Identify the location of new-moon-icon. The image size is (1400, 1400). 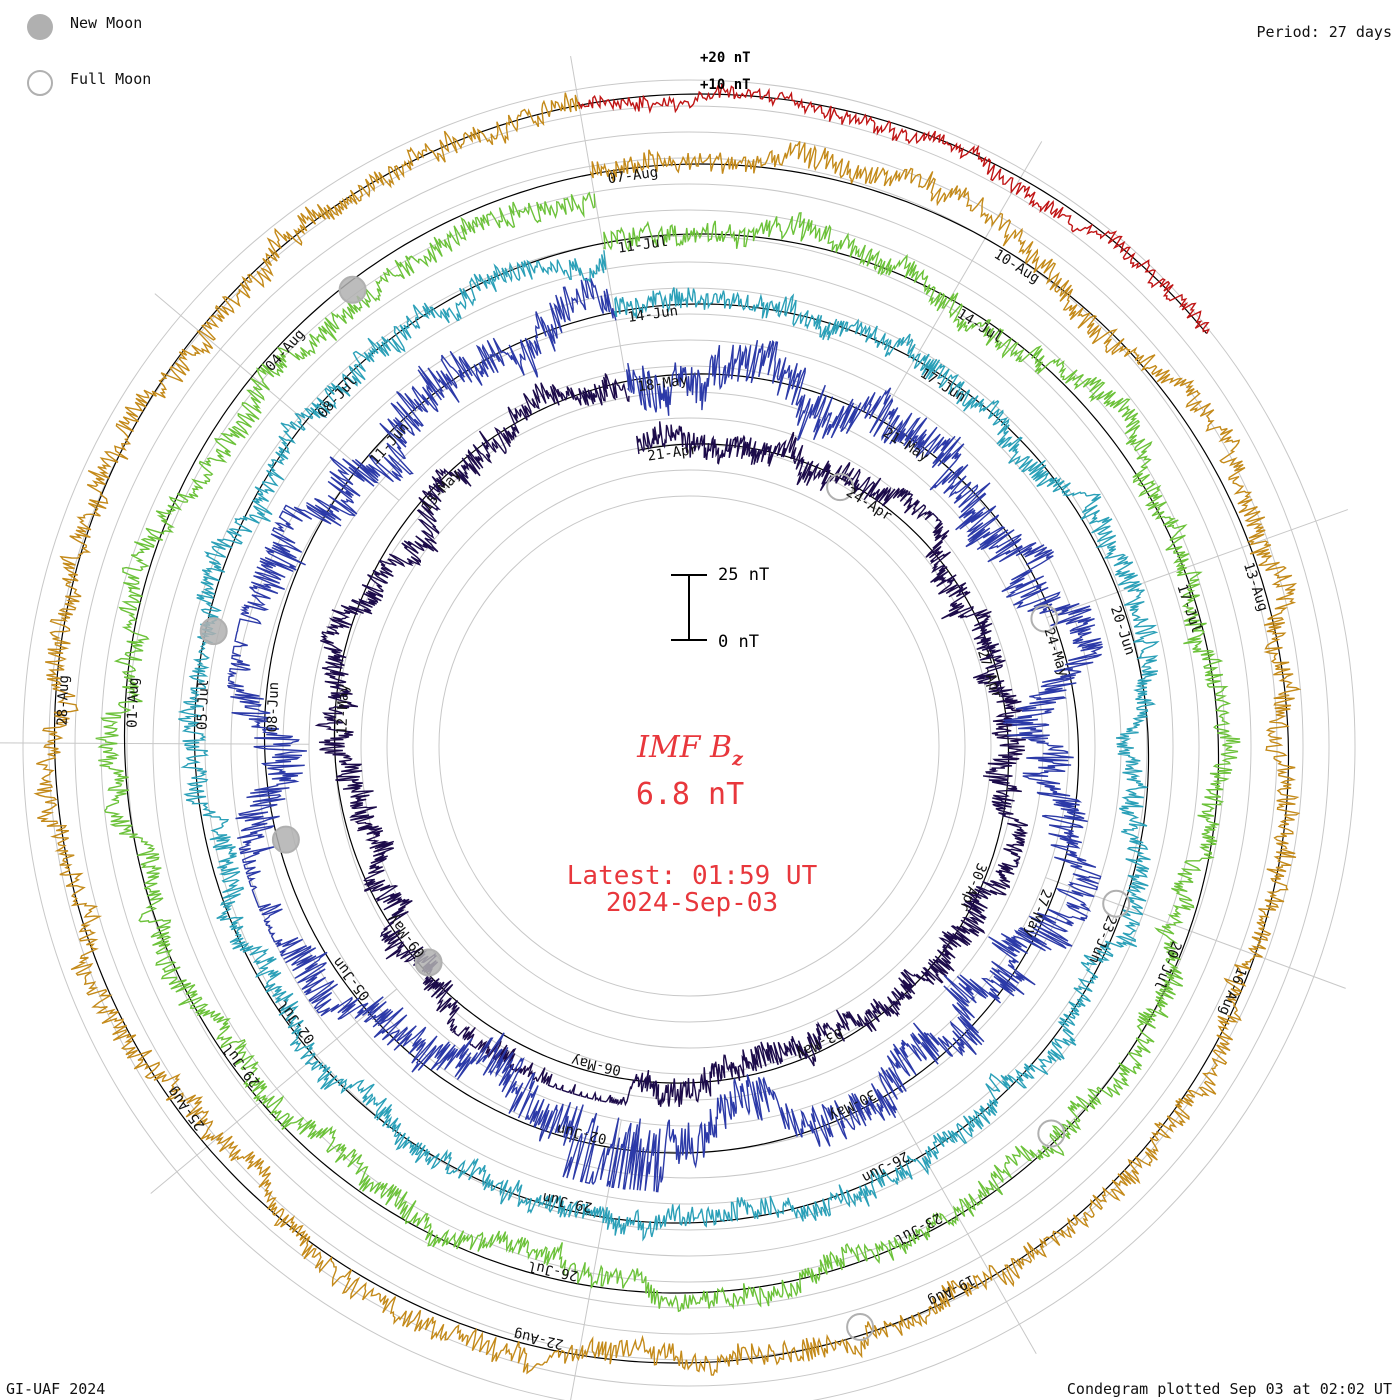
(40, 27).